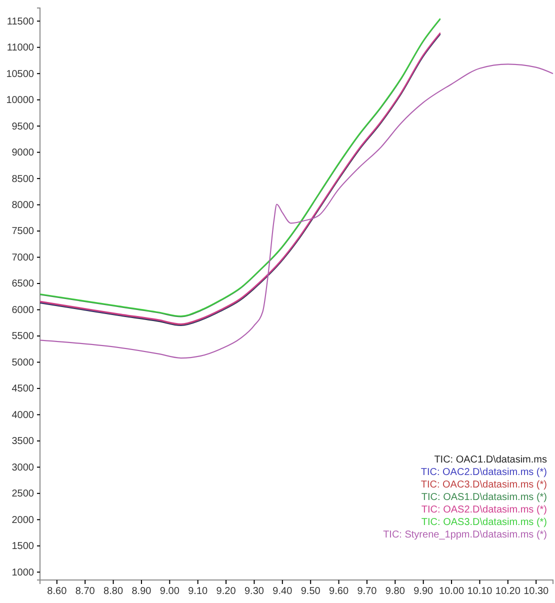  What do you see at coordinates (282, 592) in the screenshot?
I see `x-tick-label: 9.40` at bounding box center [282, 592].